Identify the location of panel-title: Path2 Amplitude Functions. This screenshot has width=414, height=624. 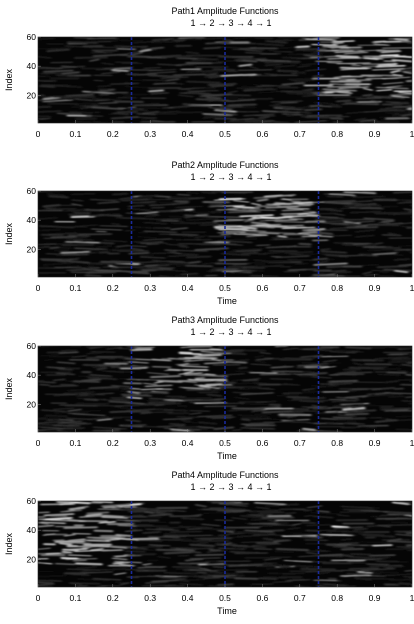
(225, 165).